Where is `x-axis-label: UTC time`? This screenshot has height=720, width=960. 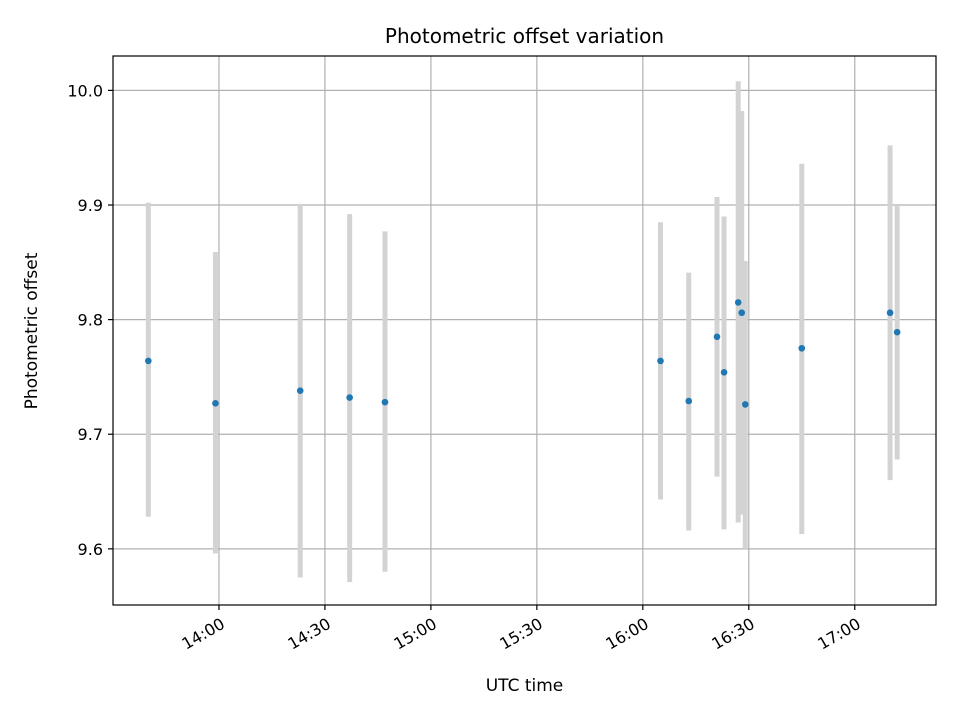 x-axis-label: UTC time is located at coordinates (525, 686).